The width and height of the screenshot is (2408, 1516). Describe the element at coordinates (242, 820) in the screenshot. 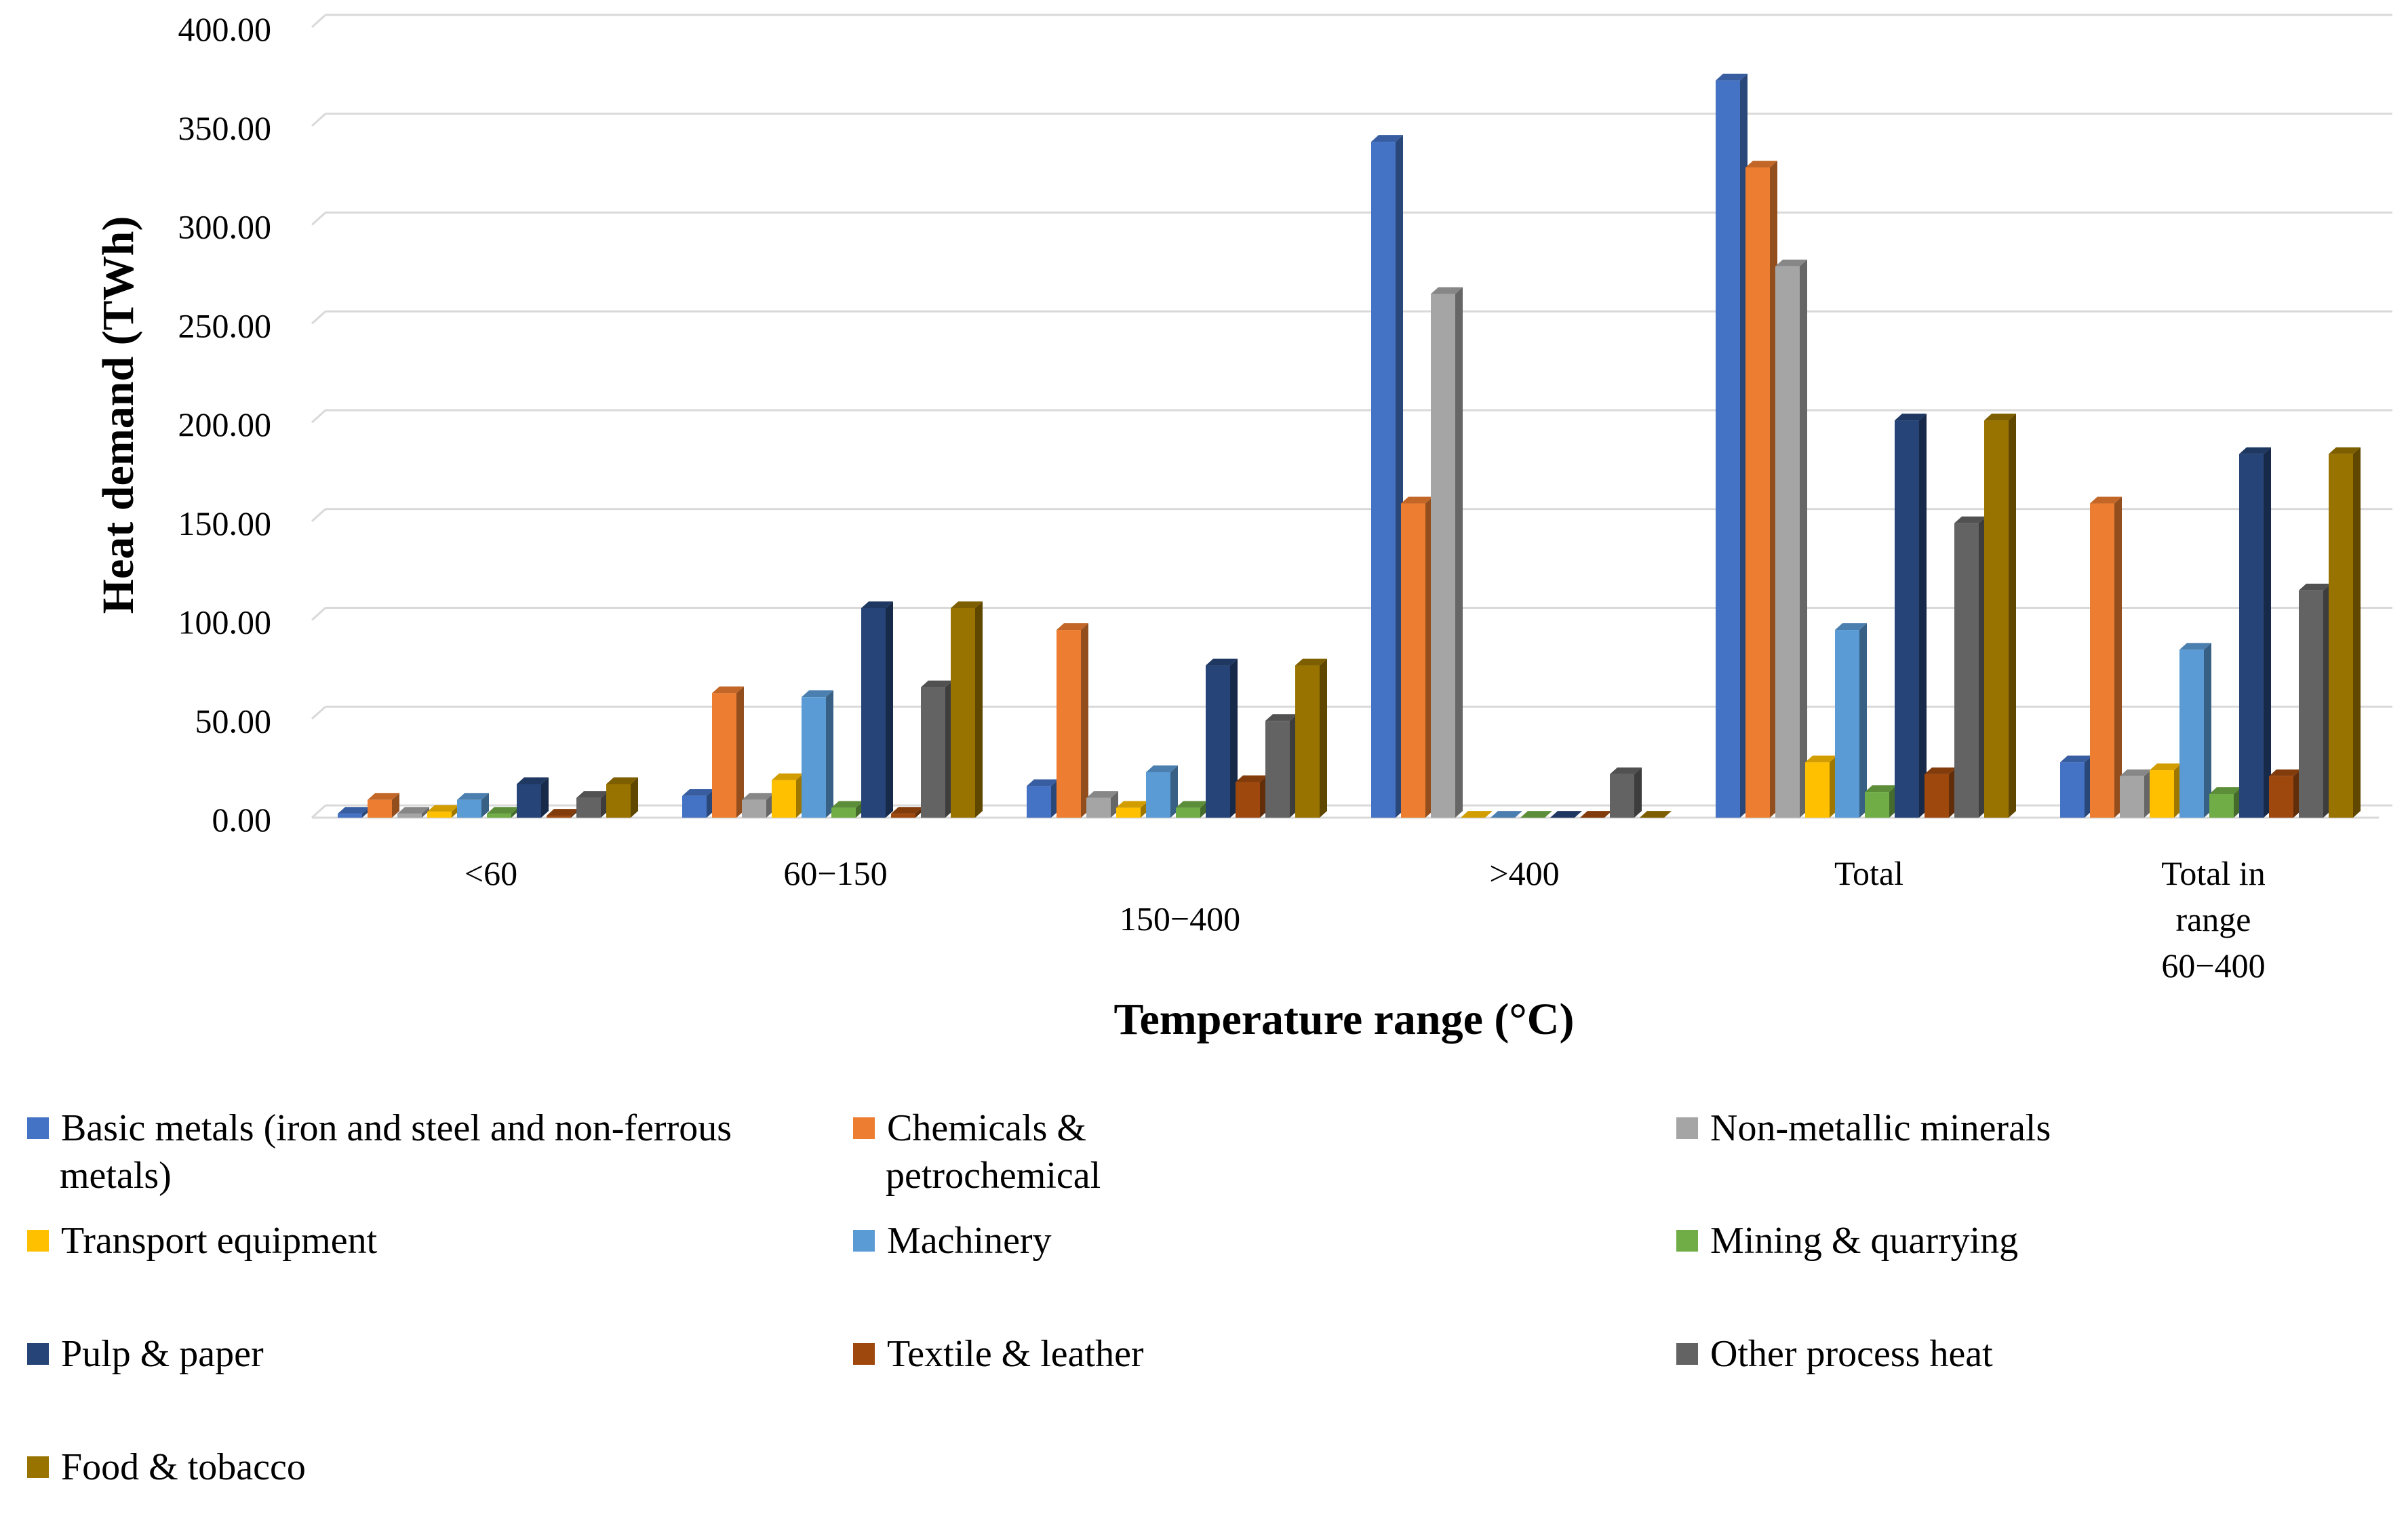

I see `y-tick-label: 0.00` at that location.